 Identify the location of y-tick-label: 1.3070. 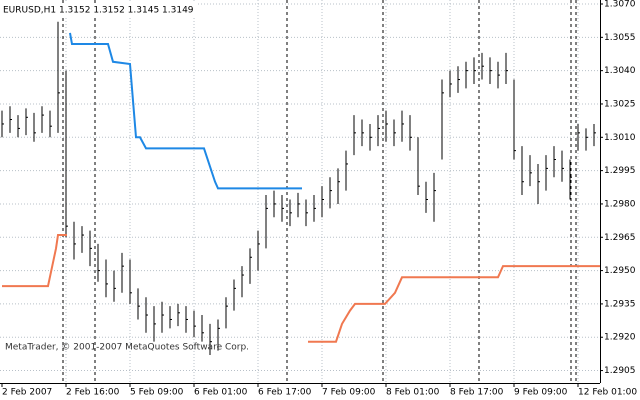
(620, 4).